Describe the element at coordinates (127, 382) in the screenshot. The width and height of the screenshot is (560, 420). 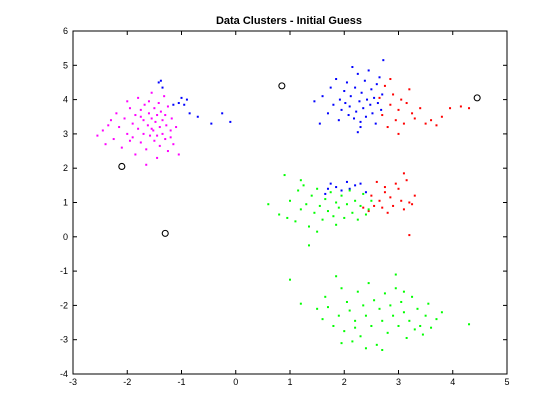
I see `x-tick-label: -2` at that location.